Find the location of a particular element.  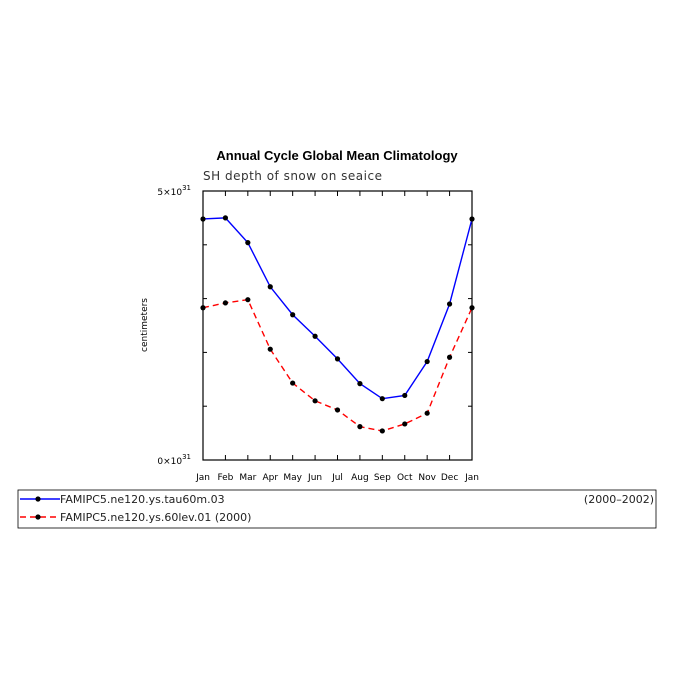

legend-label-1: FAMIPC5.ne120.ys.tau60m.03 is located at coordinates (142, 499).